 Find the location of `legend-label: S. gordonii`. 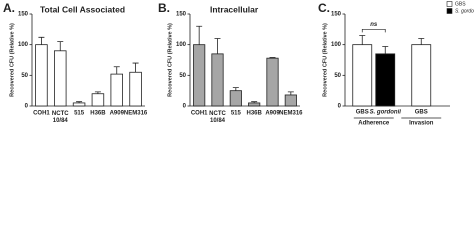

legend-label: S. gordonii is located at coordinates (464, 11).